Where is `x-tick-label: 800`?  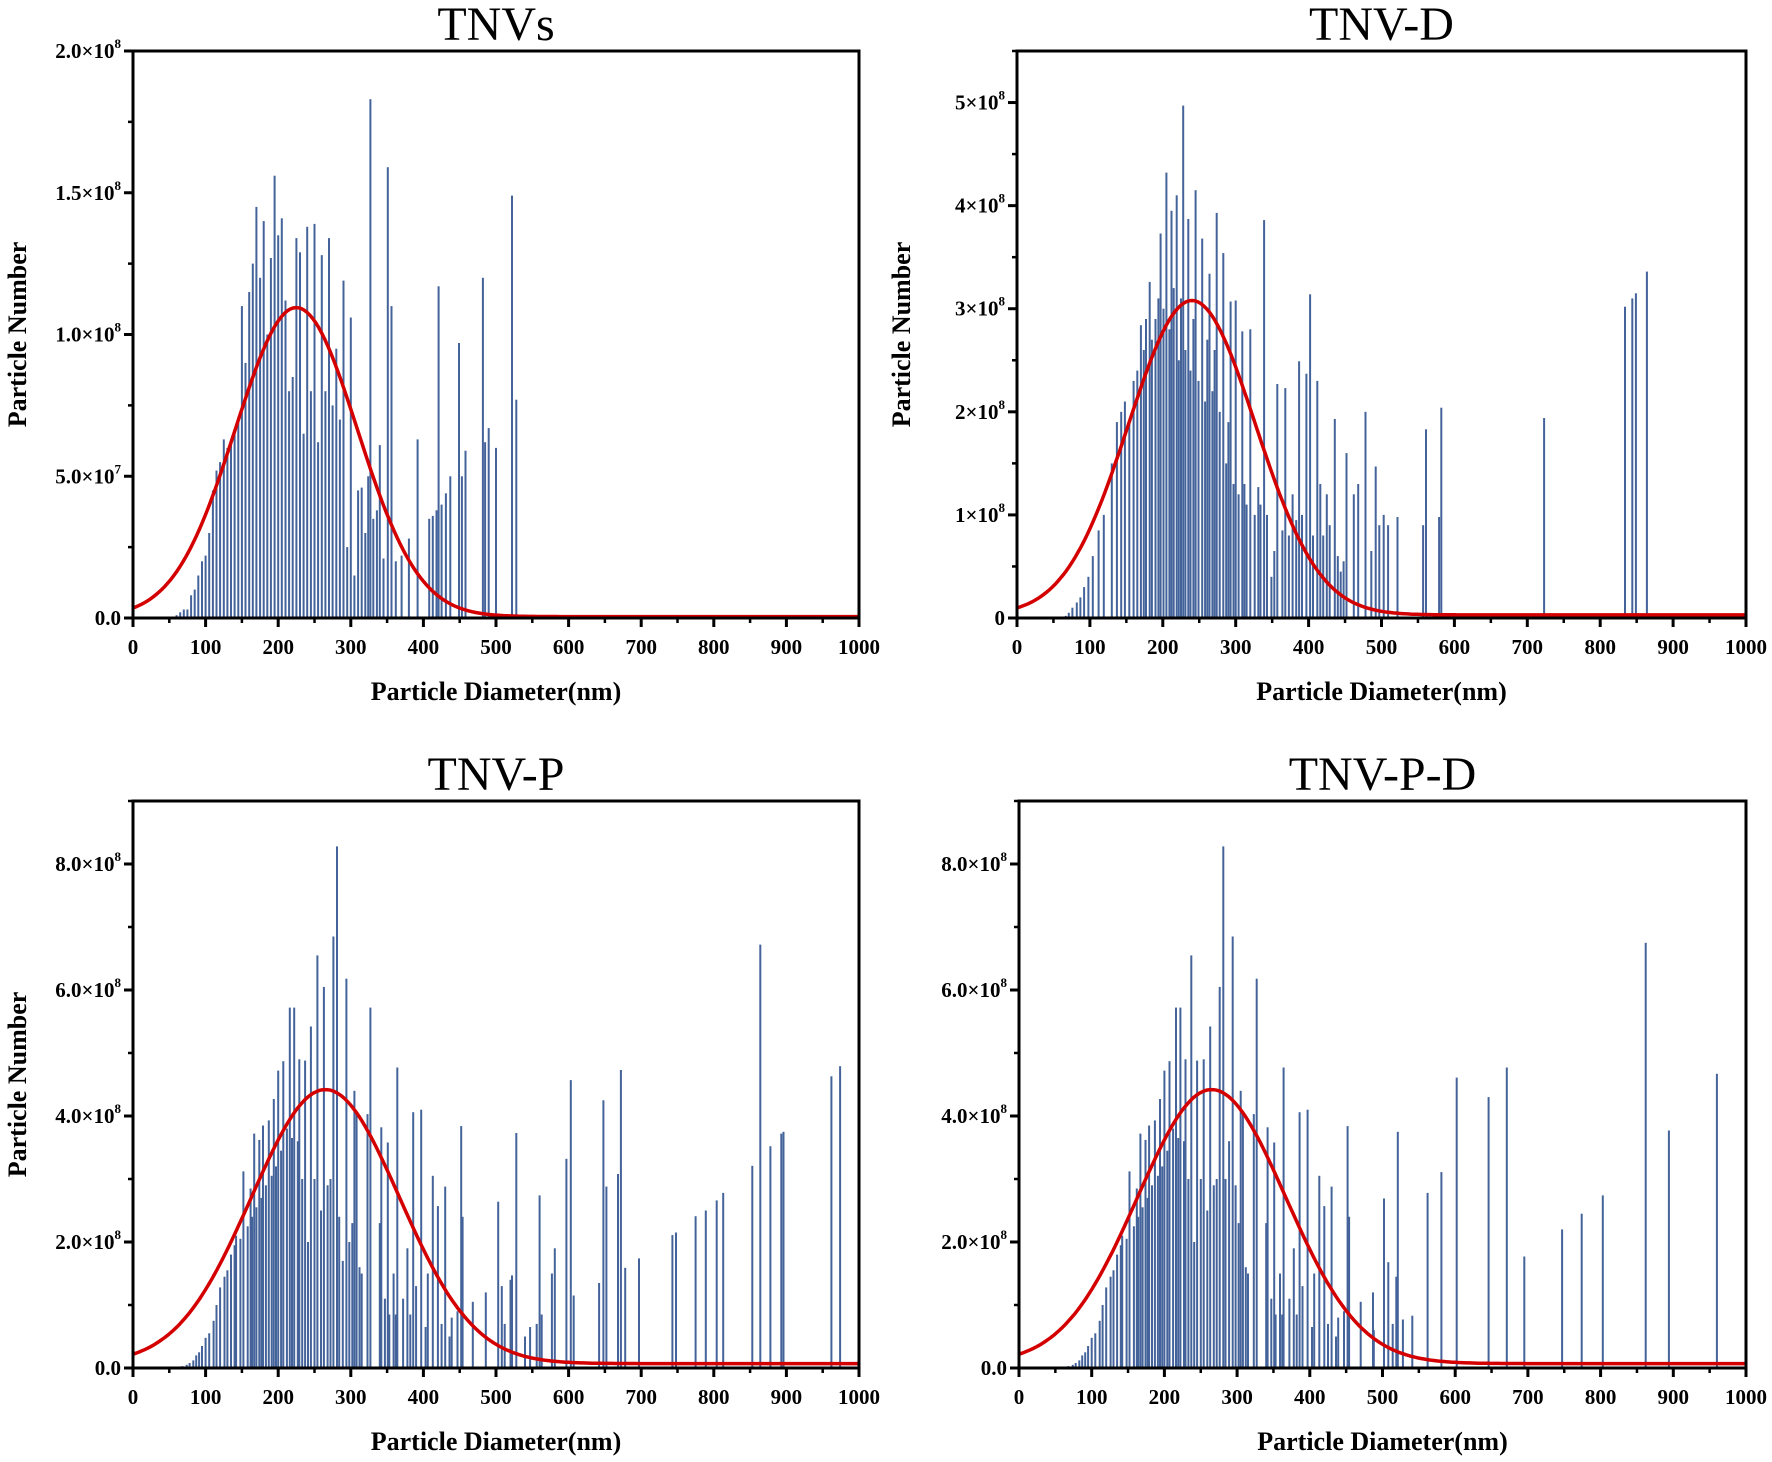 x-tick-label: 800 is located at coordinates (1601, 1397).